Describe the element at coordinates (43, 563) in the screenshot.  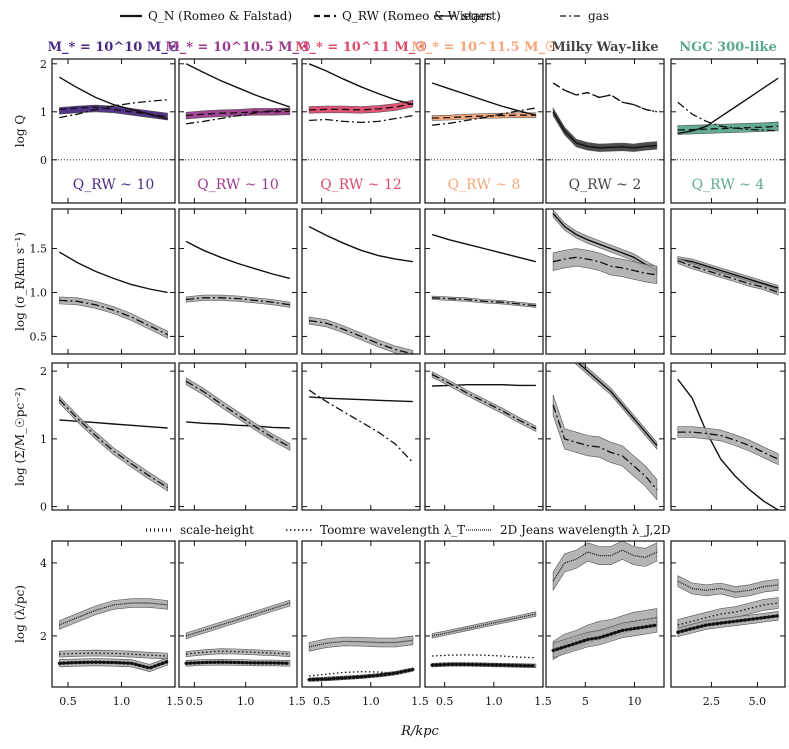
I see `y-tick-label: 4` at that location.